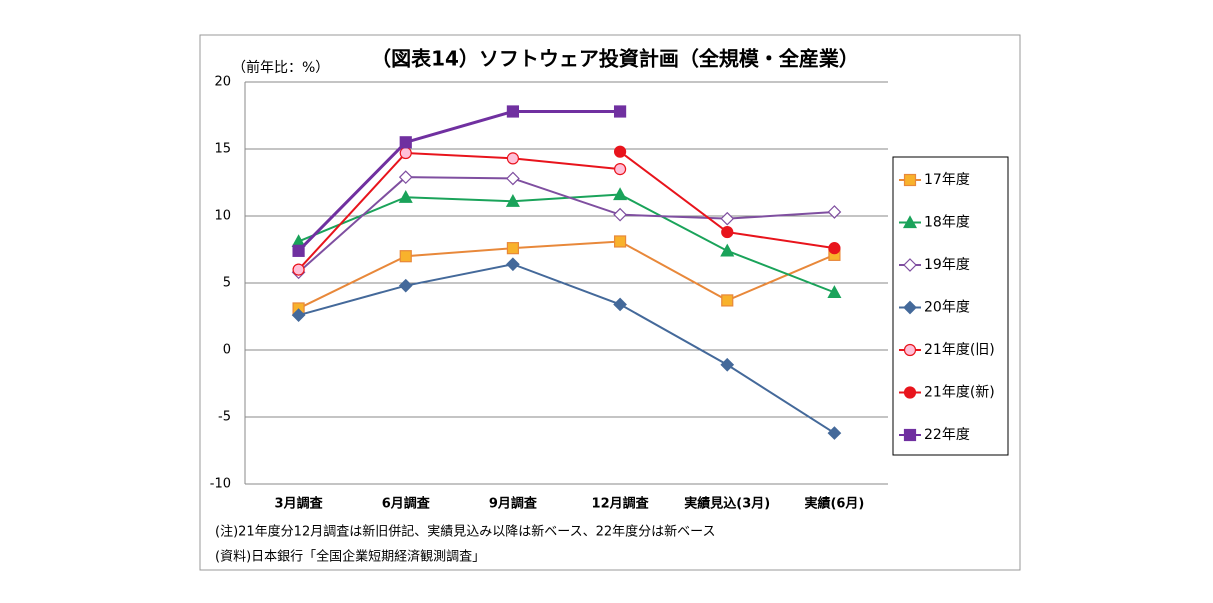  I want to click on y-tick-label: 10, so click(222, 216).